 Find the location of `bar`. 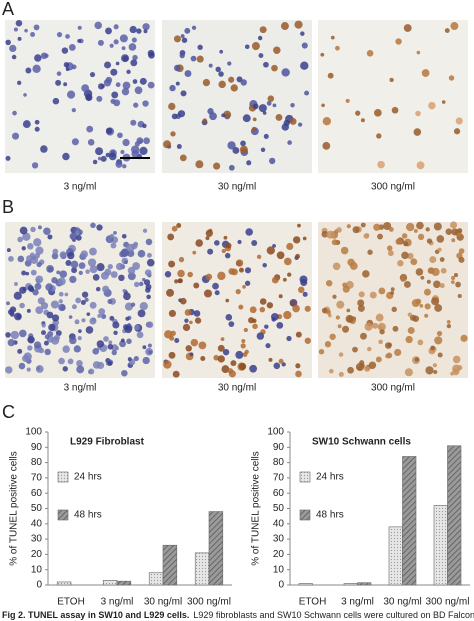

bar is located at coordinates (124, 583).